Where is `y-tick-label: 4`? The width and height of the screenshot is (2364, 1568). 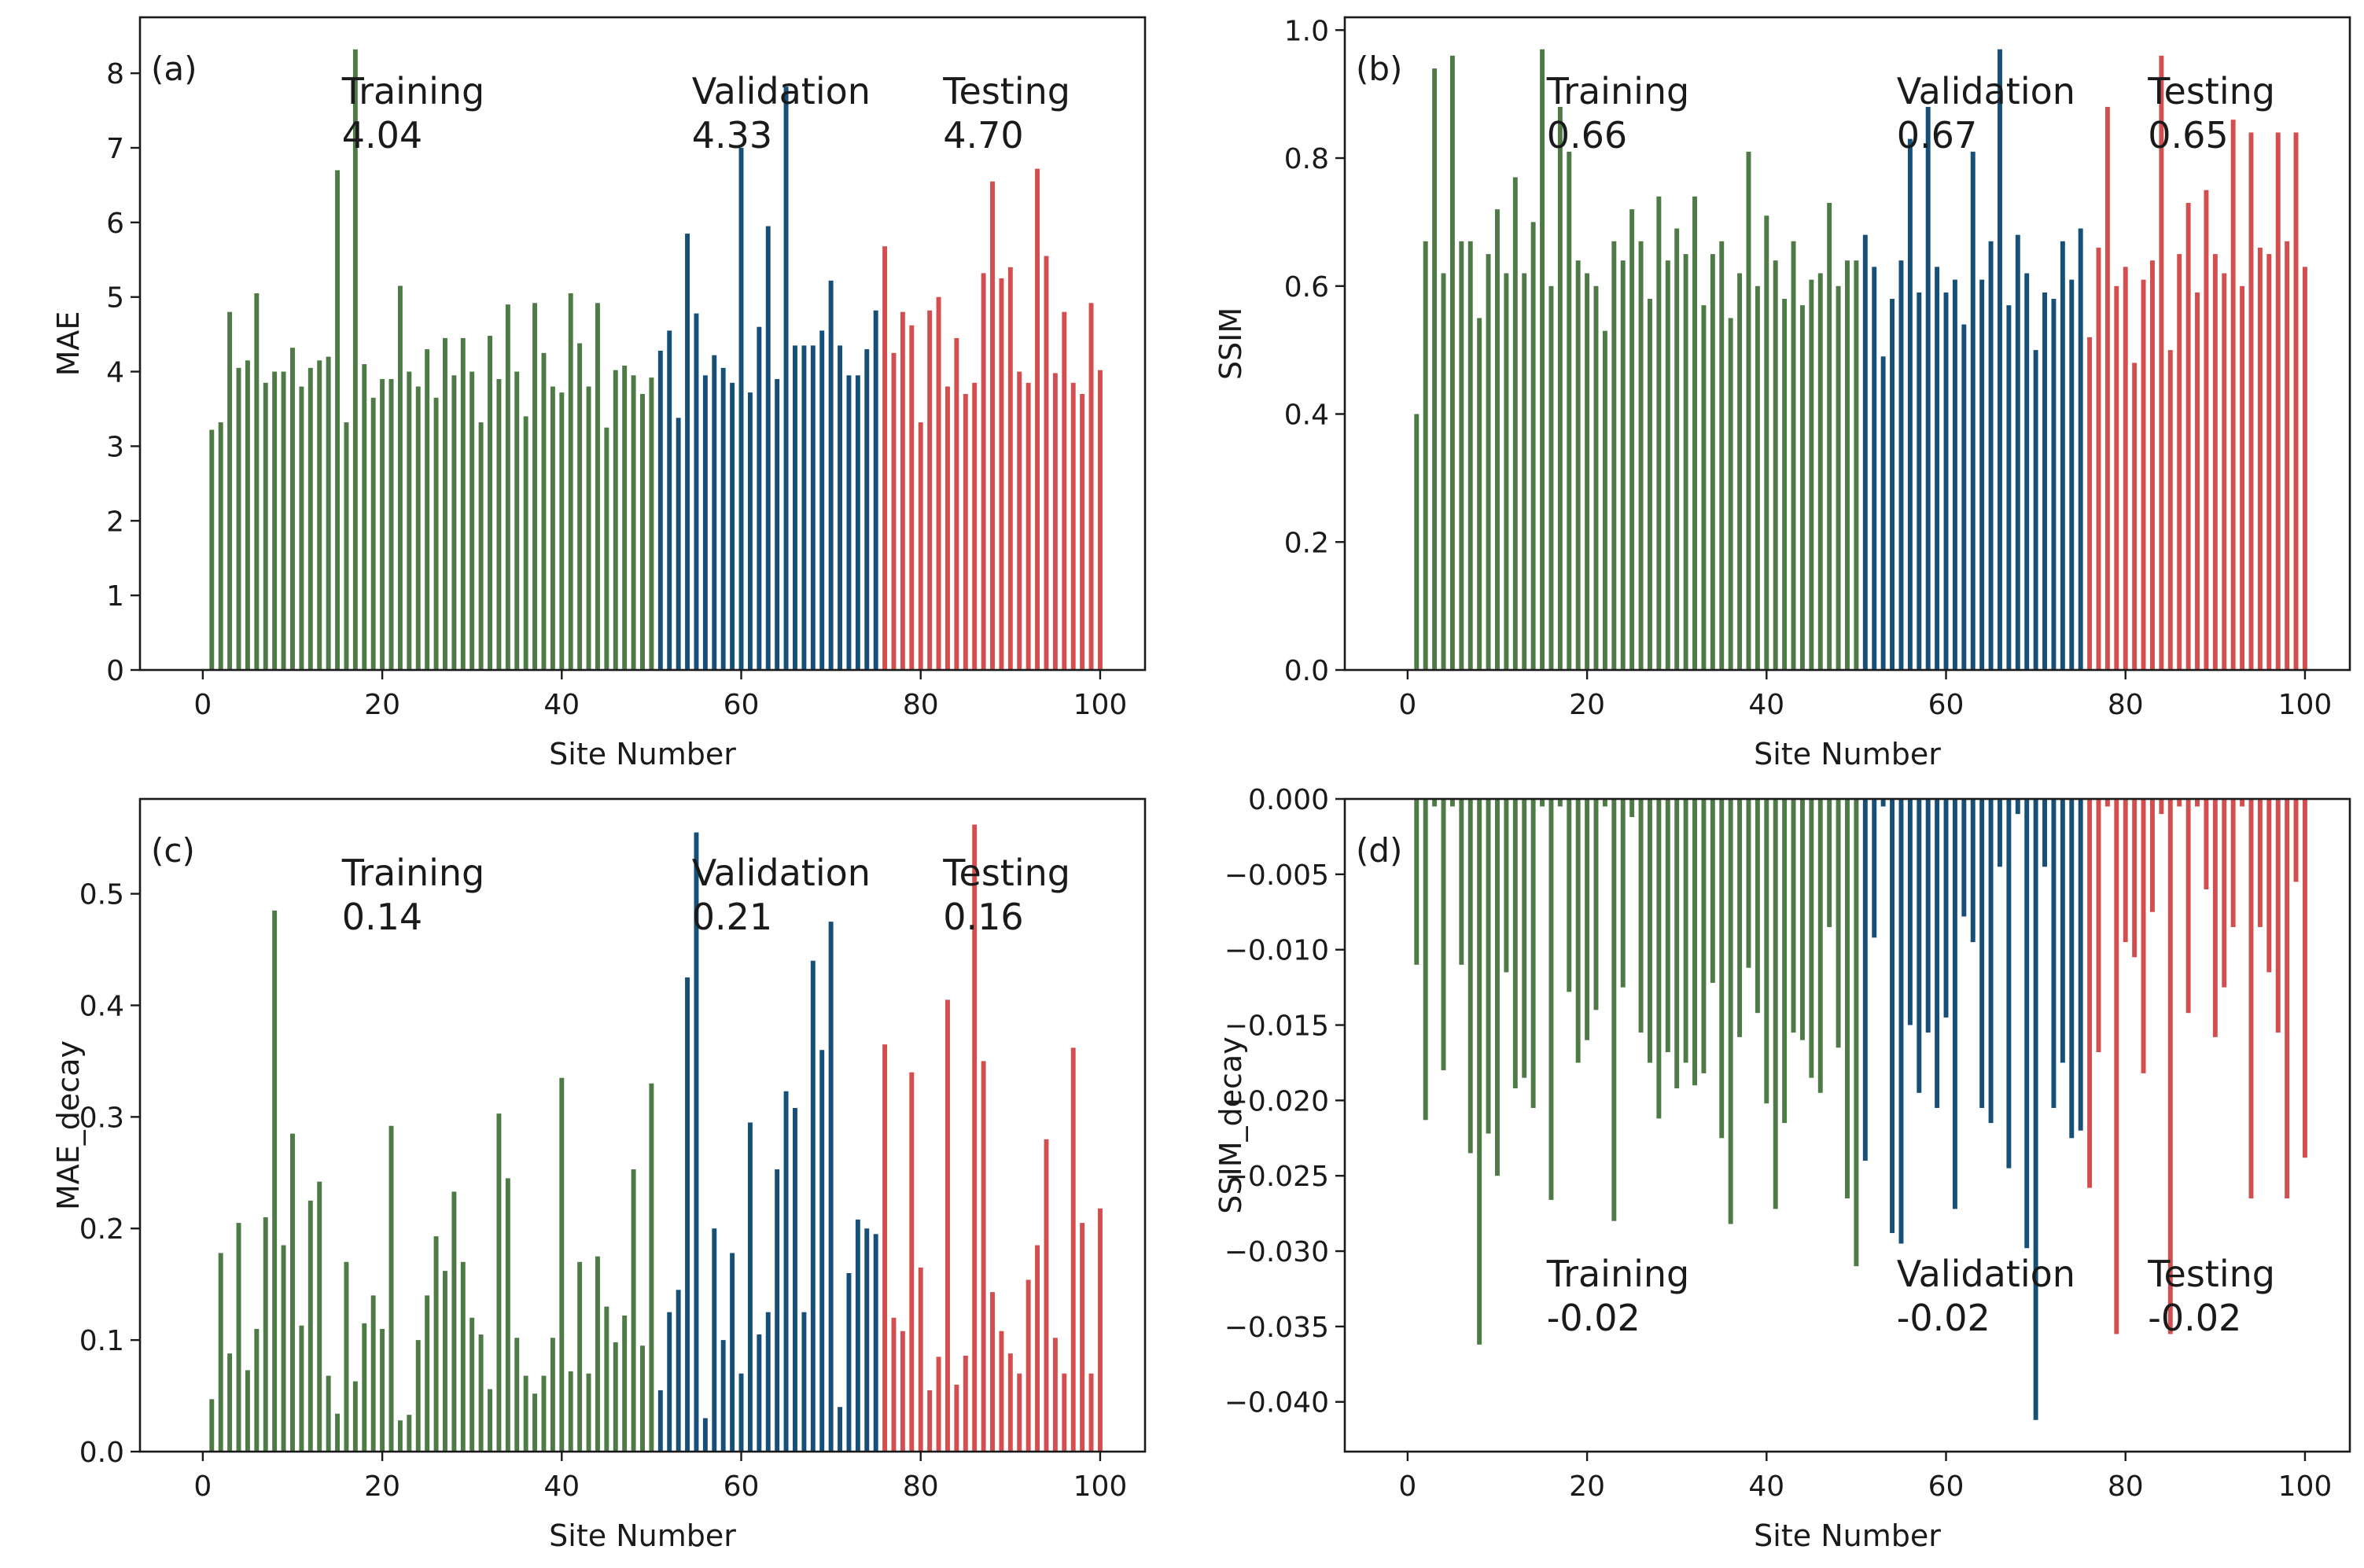 y-tick-label: 4 is located at coordinates (115, 373).